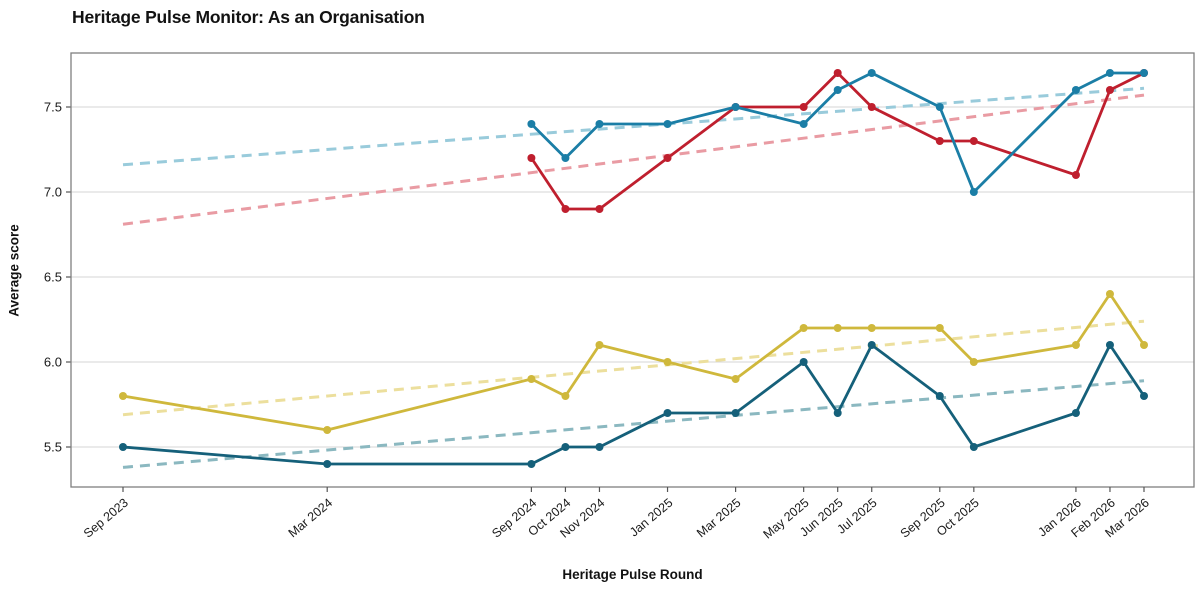  What do you see at coordinates (14, 270) in the screenshot?
I see `y-axis-title: Average score` at bounding box center [14, 270].